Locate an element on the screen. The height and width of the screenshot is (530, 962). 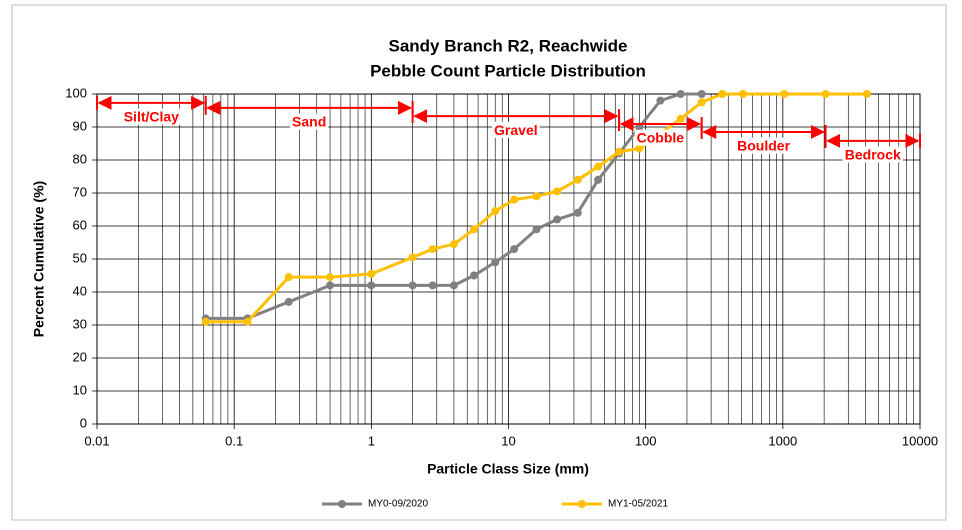
annotation-label: Gravel is located at coordinates (516, 130).